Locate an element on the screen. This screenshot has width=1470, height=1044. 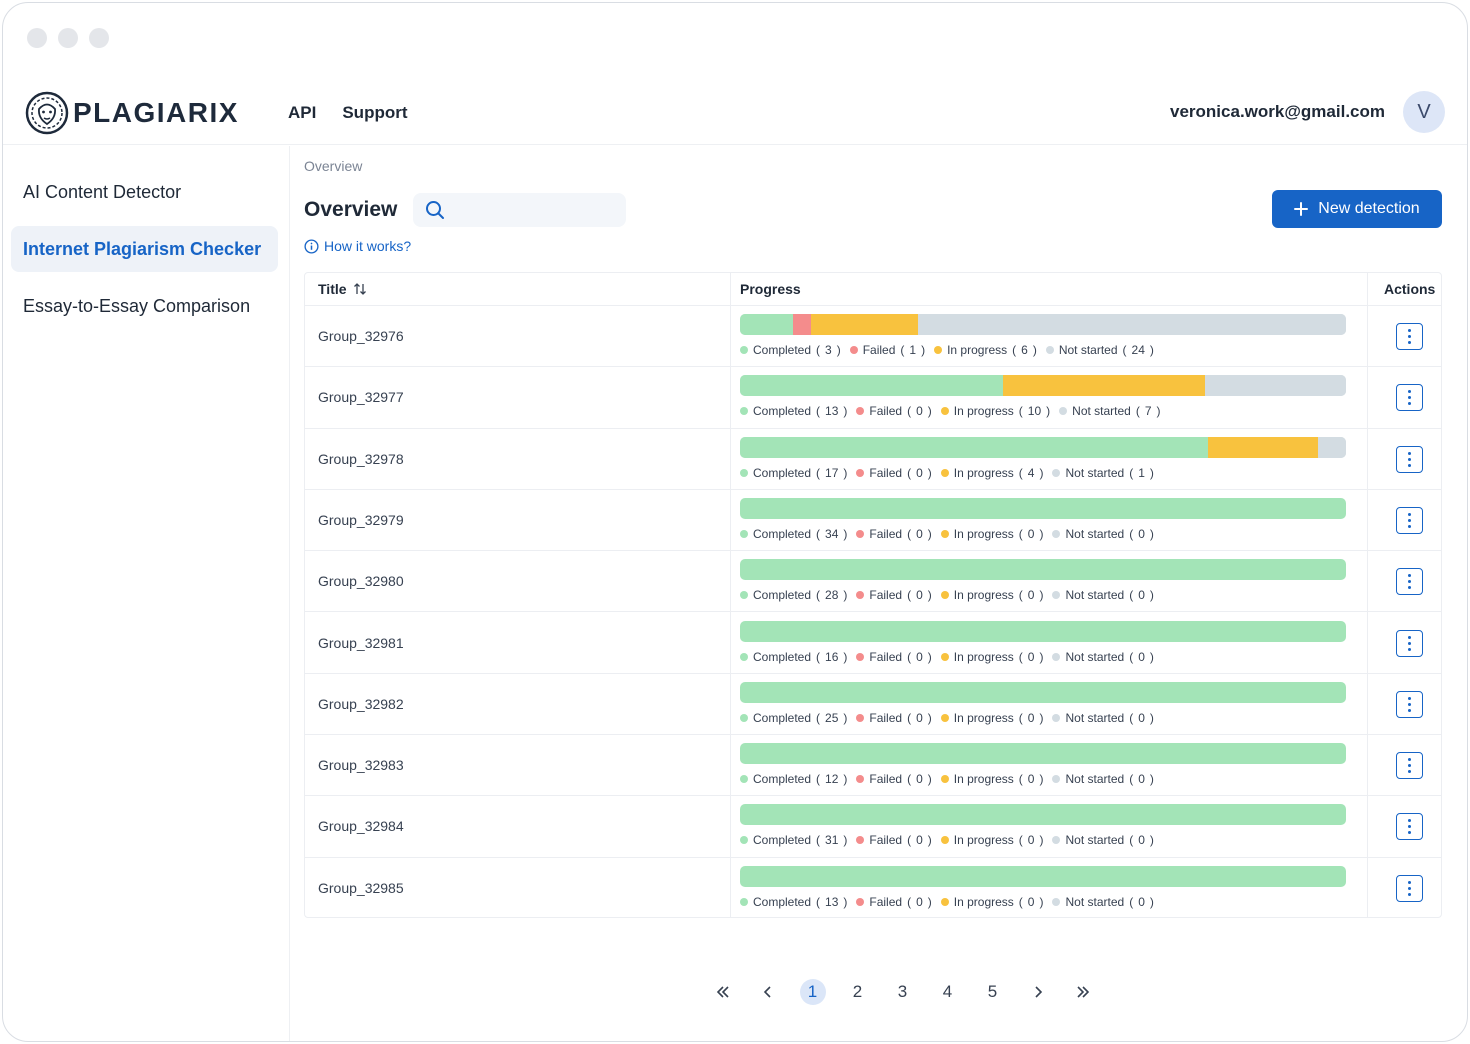
search-box is located at coordinates (519, 210).